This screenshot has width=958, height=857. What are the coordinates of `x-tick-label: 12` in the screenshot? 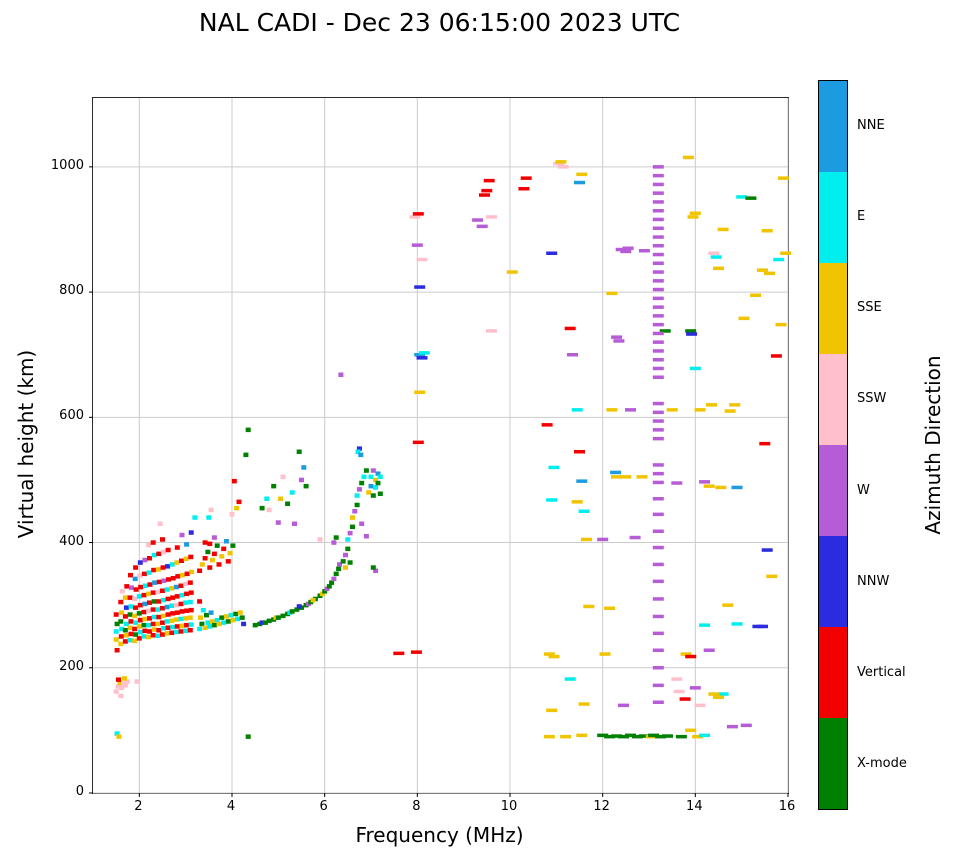 It's located at (601, 806).